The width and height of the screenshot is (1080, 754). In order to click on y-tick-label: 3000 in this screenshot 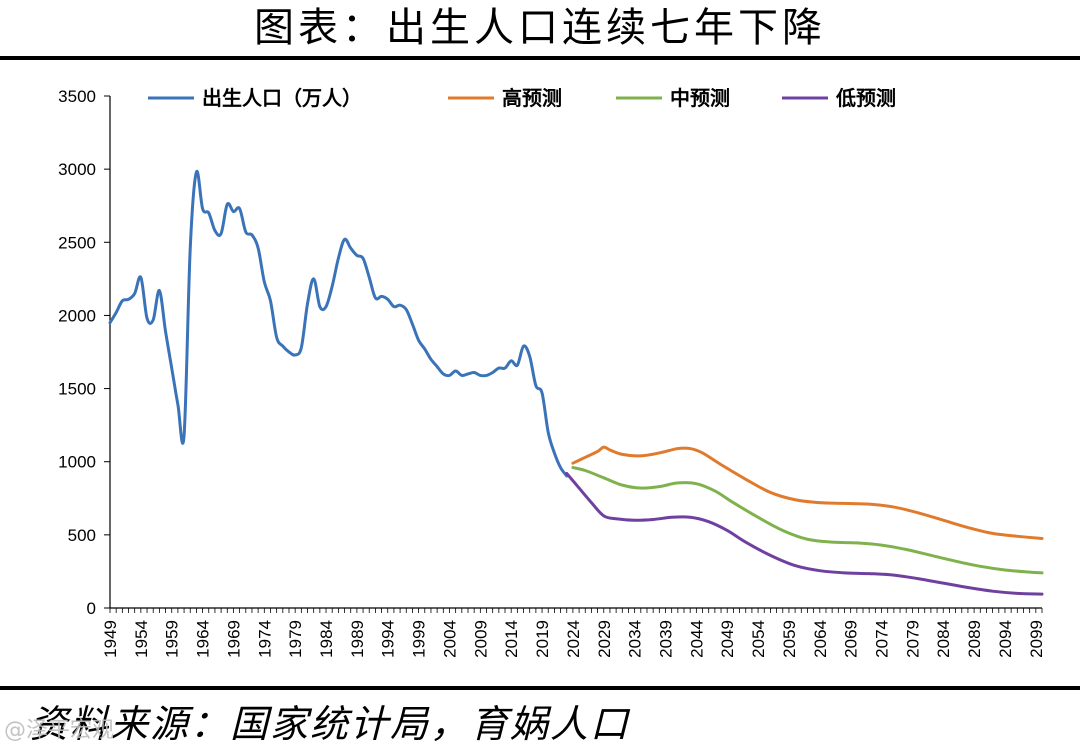, I will do `click(77, 169)`.